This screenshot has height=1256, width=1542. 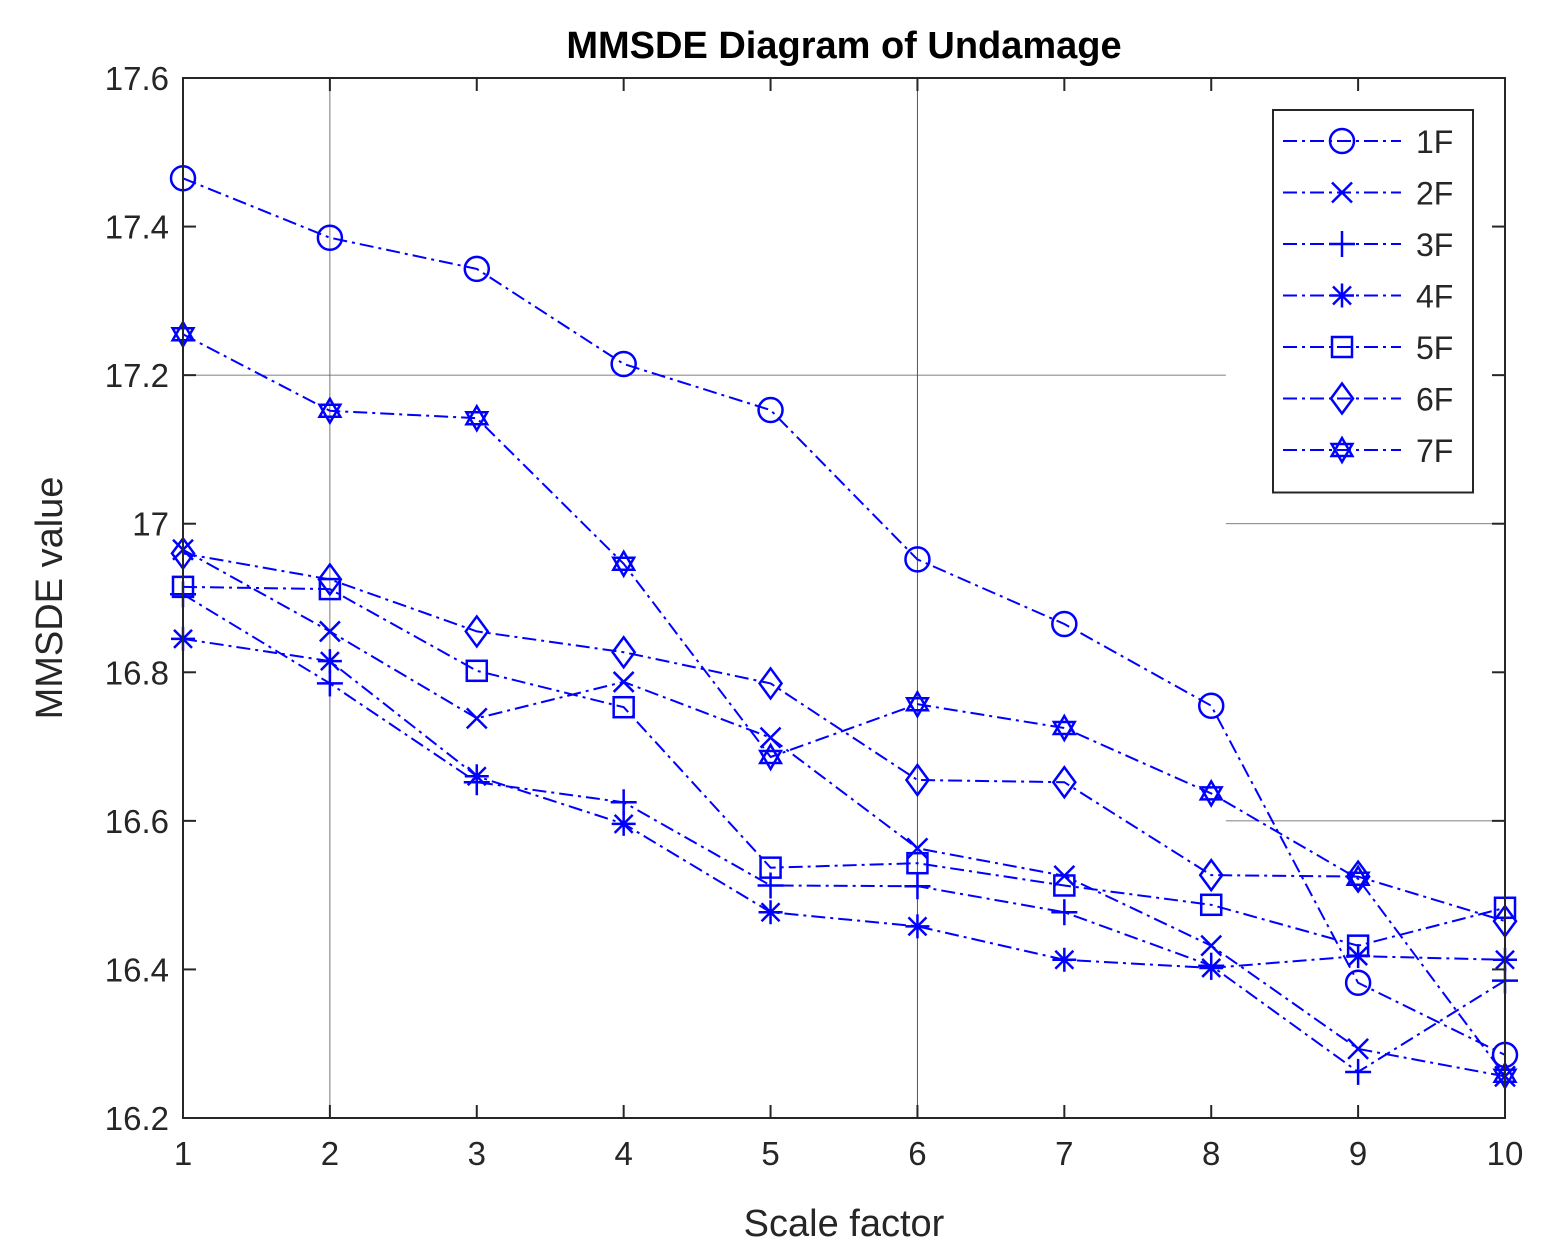 I want to click on x-tick-label: 10, so click(x=1505, y=1153).